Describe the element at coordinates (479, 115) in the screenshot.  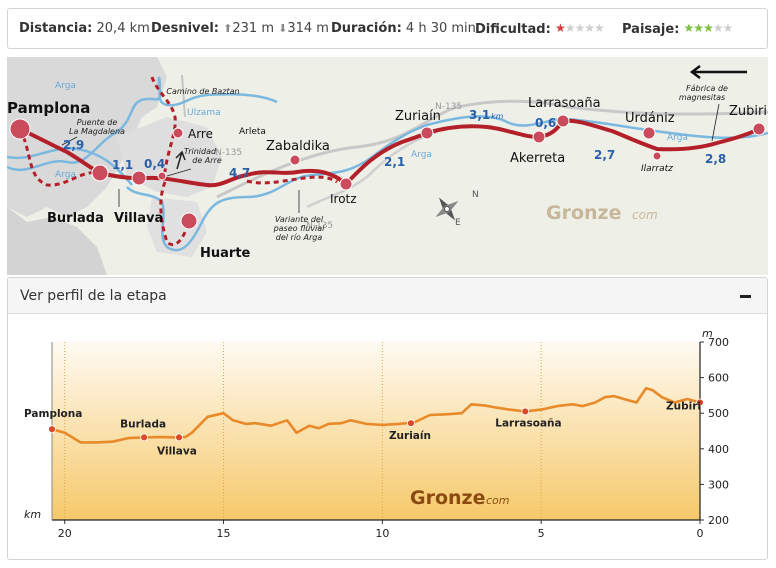
I see `distance-label-6: 3,1` at that location.